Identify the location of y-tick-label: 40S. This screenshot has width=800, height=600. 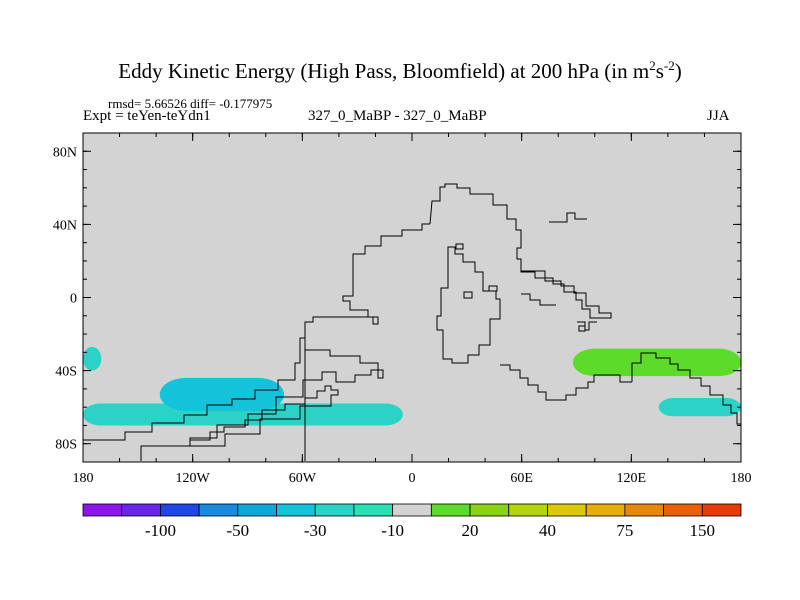
(66, 372).